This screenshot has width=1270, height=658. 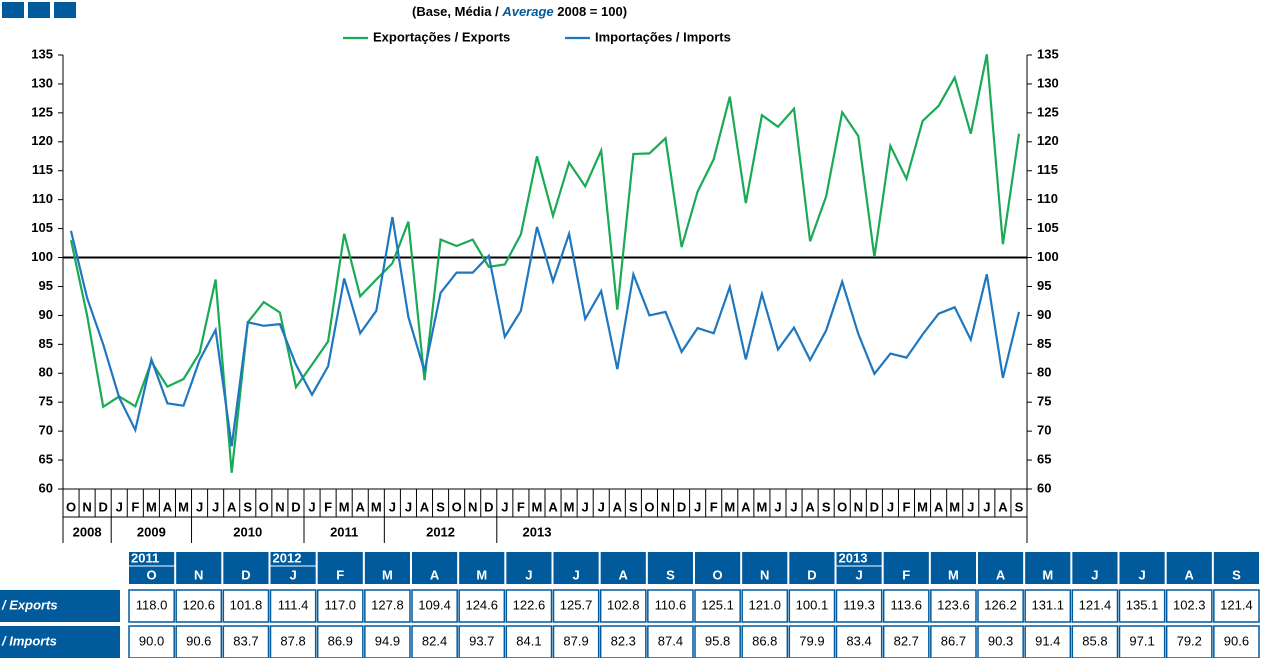 I want to click on table-value: 84.1, so click(x=528, y=640).